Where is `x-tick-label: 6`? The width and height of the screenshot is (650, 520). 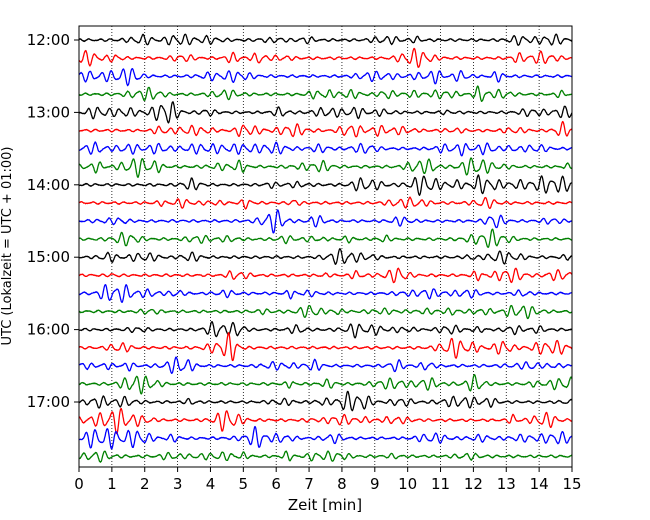
x-tick-label: 6 is located at coordinates (276, 484).